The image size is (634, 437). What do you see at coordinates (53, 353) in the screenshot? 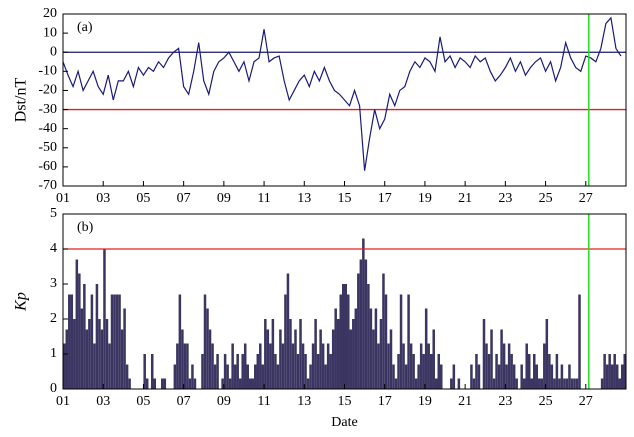
I see `y-tick-label: 1` at bounding box center [53, 353].